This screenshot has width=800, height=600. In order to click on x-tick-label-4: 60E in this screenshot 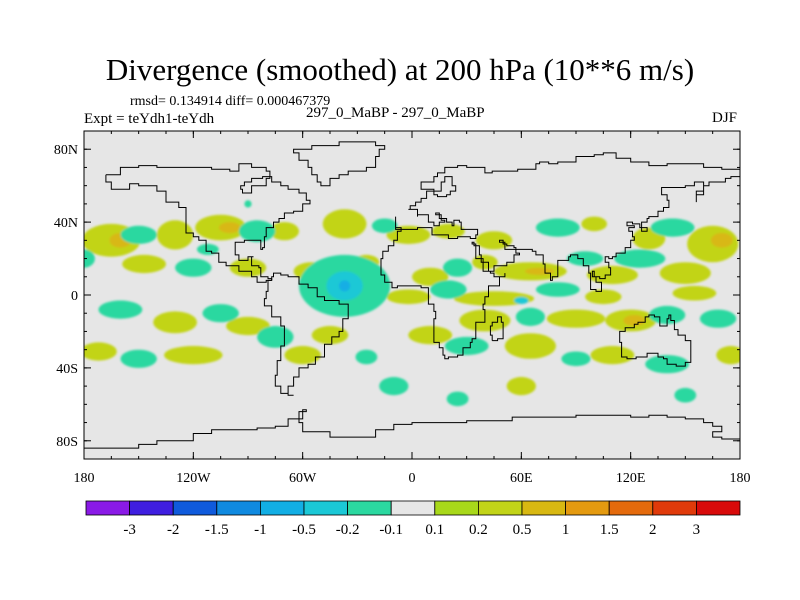, I will do `click(521, 478)`.